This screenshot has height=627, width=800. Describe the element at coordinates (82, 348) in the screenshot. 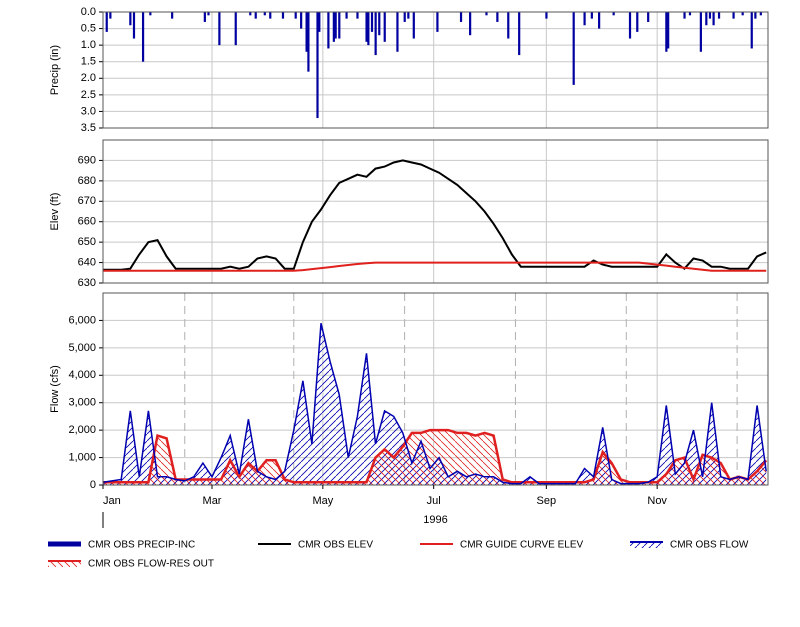

I see `y-tick-label: 5,000` at that location.